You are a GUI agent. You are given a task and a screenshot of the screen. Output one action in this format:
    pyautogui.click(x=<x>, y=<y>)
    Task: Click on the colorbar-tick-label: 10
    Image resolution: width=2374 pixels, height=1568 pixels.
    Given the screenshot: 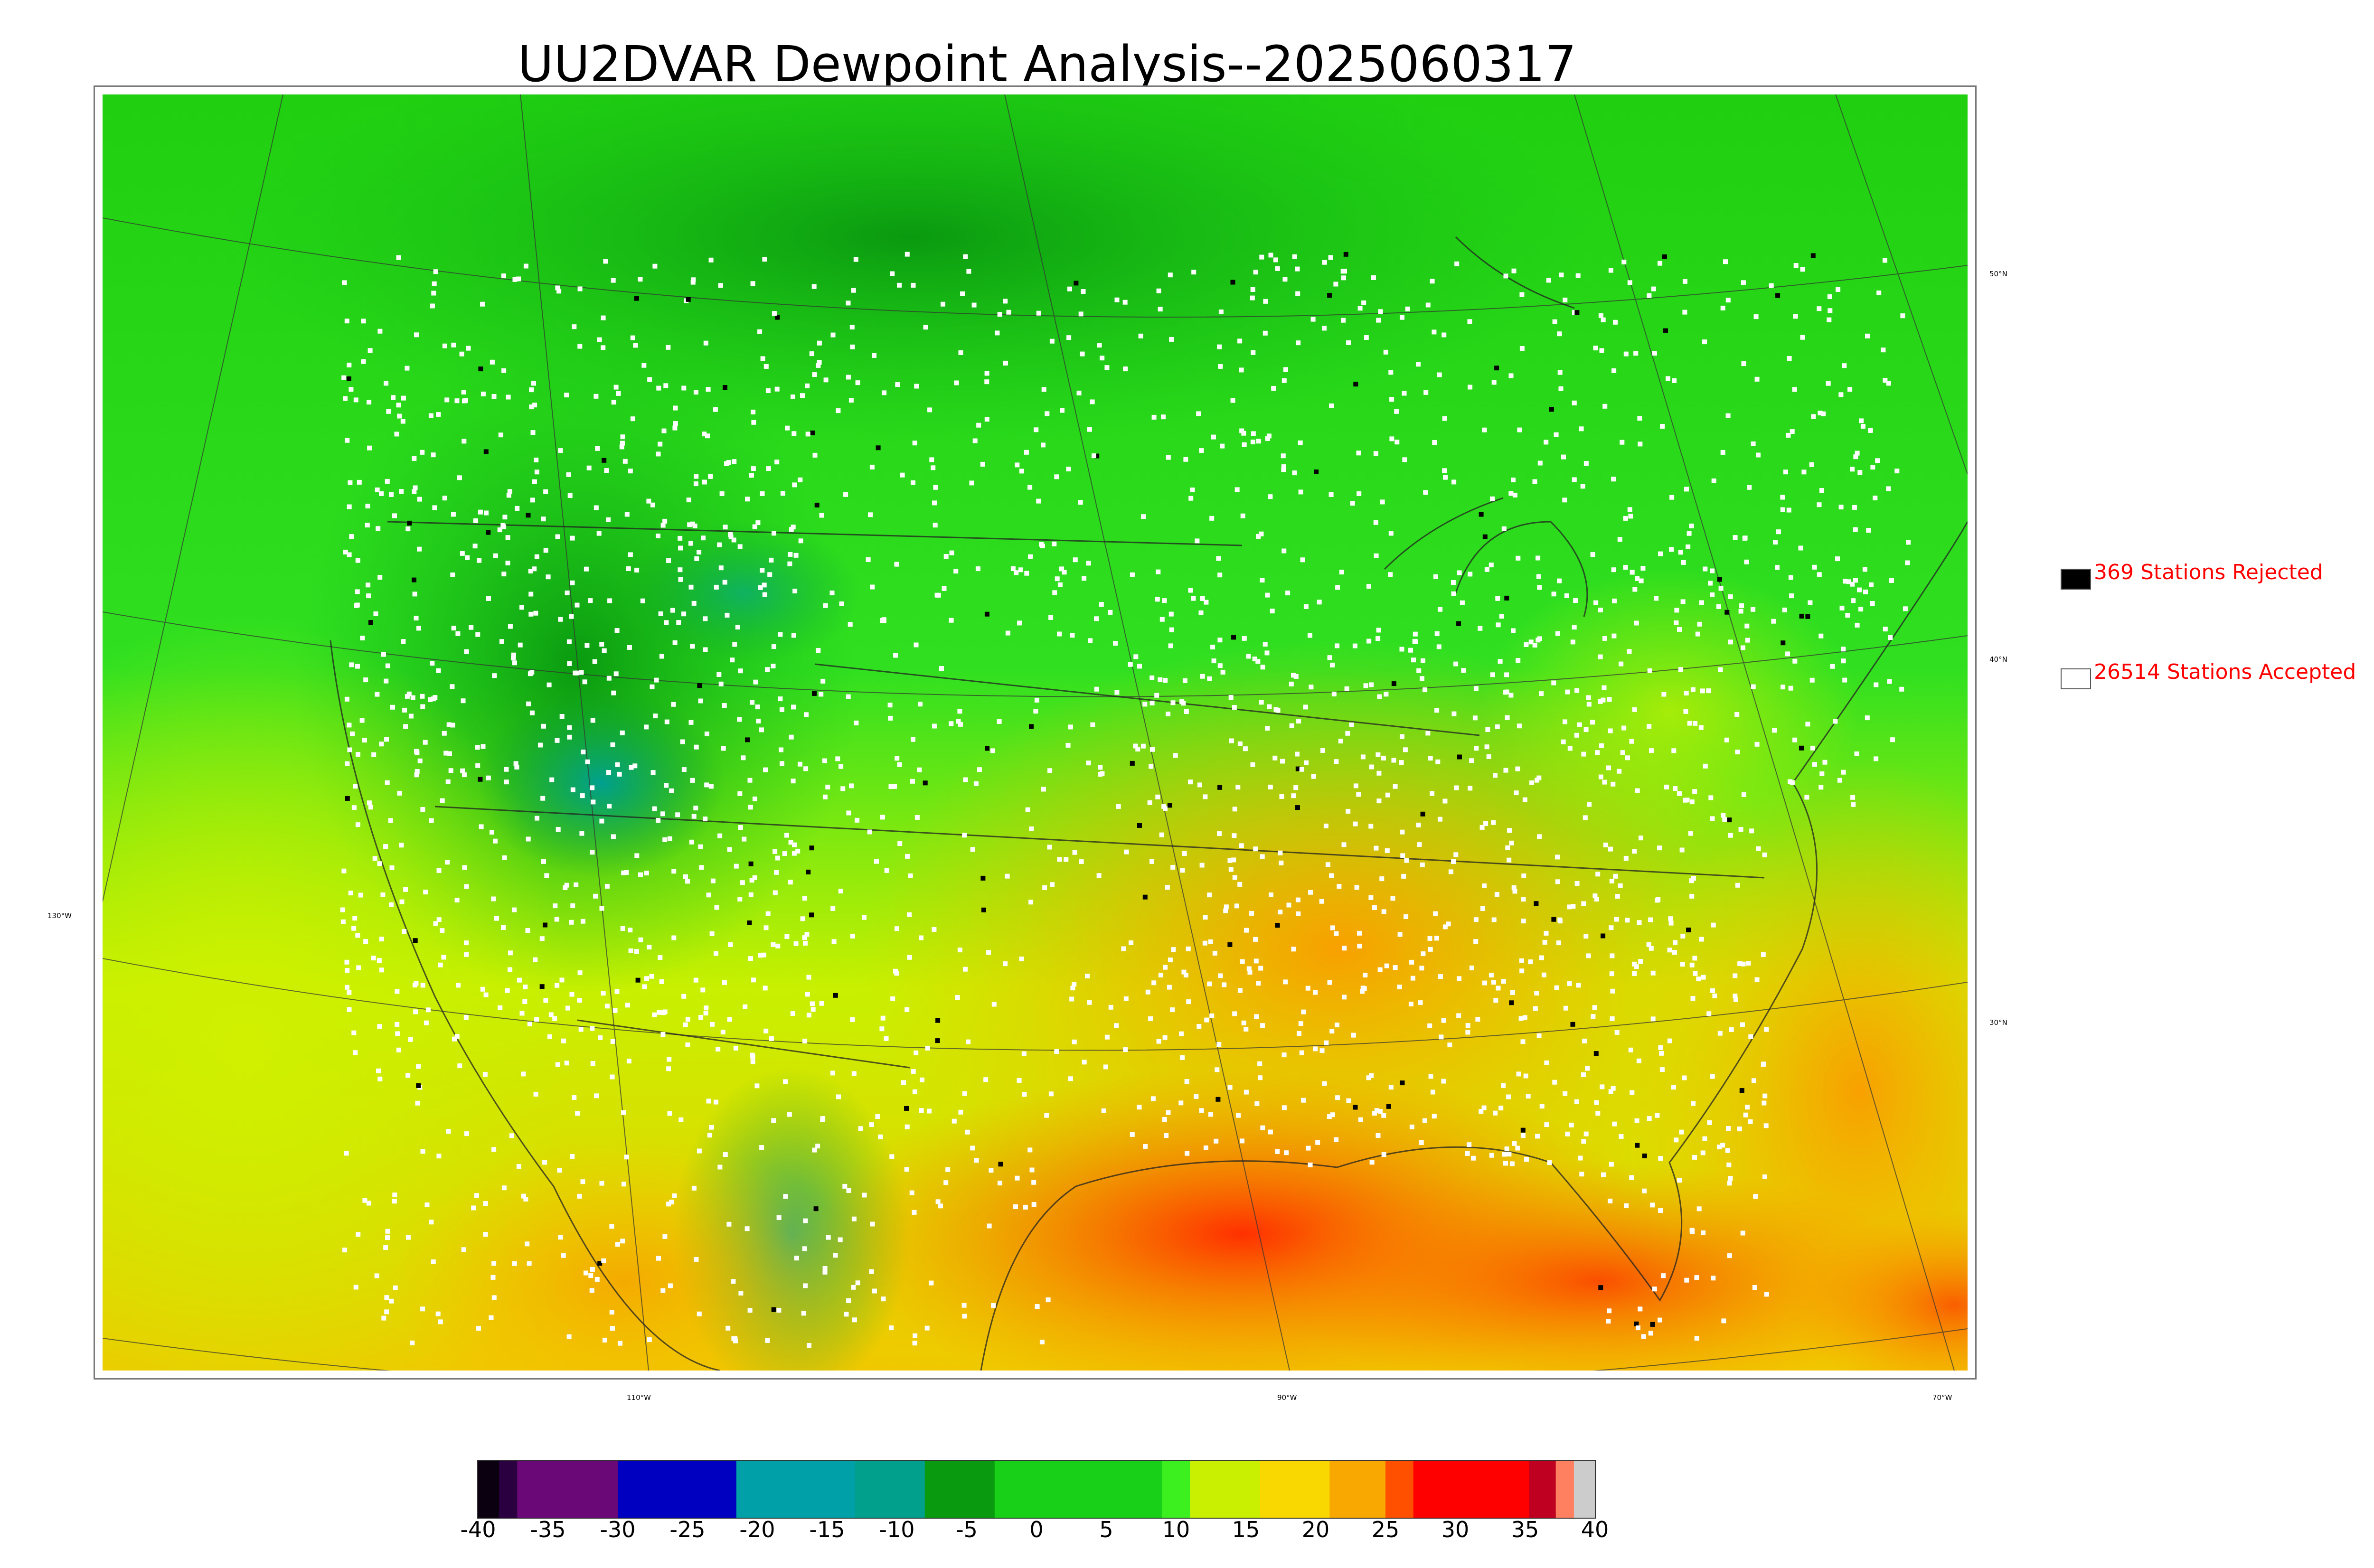 What is the action you would take?
    pyautogui.click(x=1176, y=1530)
    